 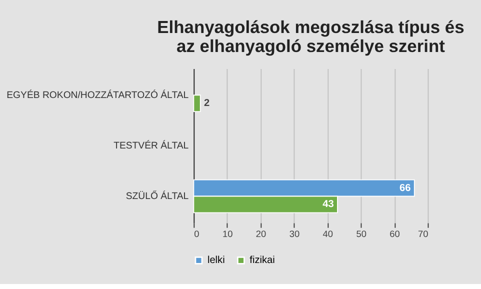 What do you see at coordinates (423, 234) in the screenshot?
I see `x-tick-label: 70` at bounding box center [423, 234].